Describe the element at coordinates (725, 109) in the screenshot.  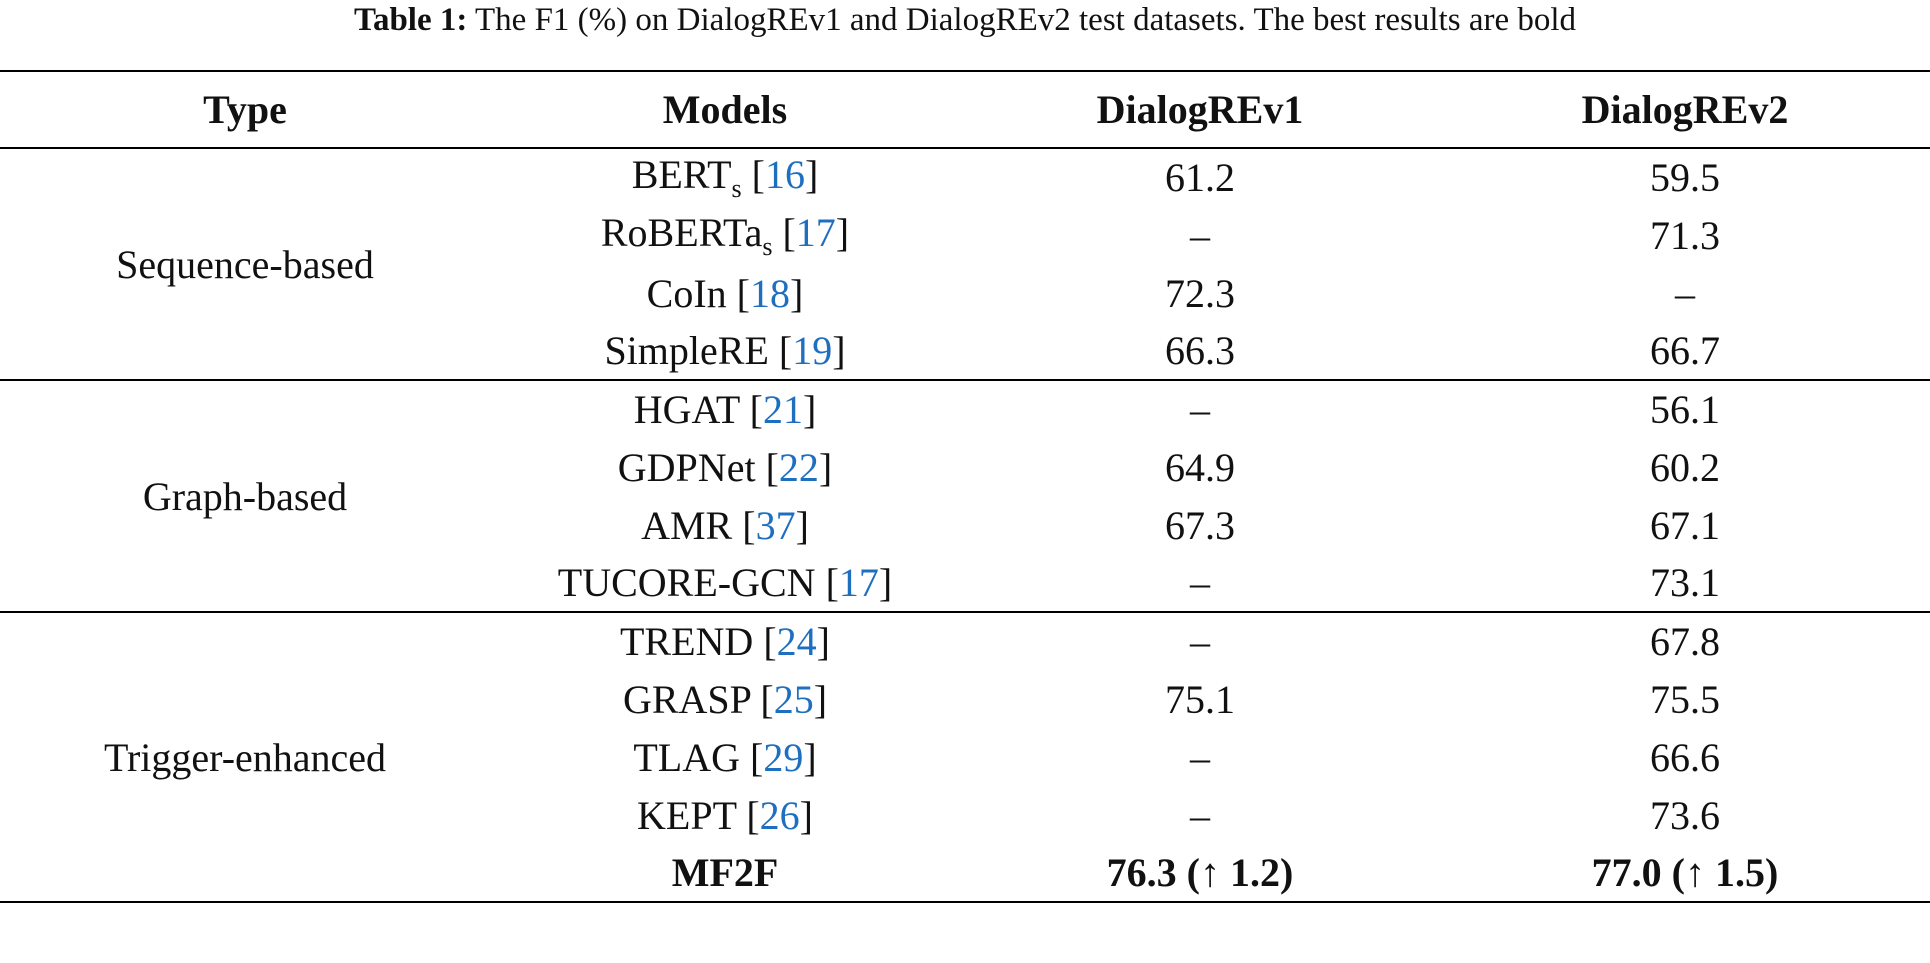
I see `header-models: Models` at that location.